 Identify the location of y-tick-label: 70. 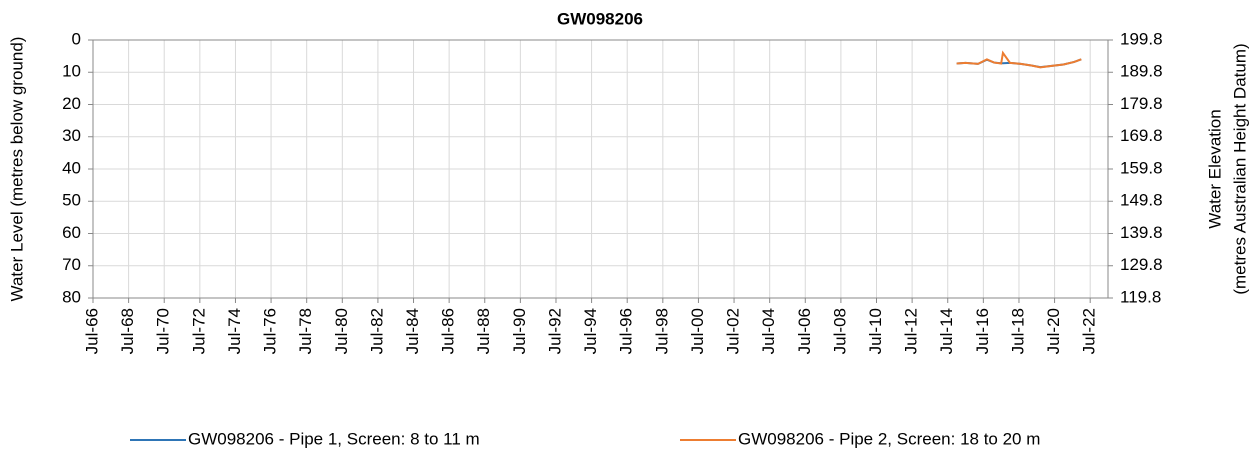
(71, 264).